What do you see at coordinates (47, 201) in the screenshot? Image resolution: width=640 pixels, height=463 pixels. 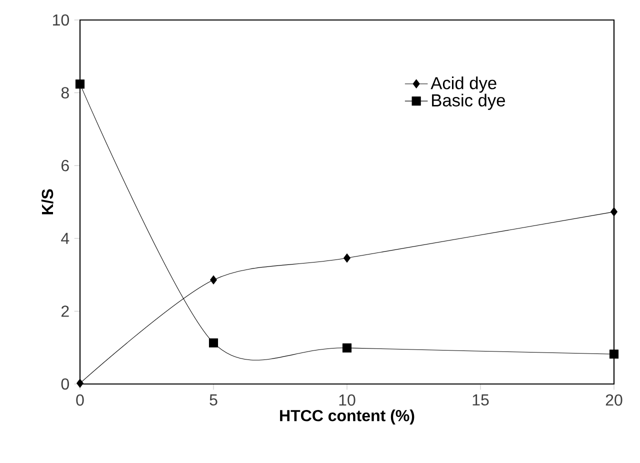 I see `y-axis-title: K/S` at bounding box center [47, 201].